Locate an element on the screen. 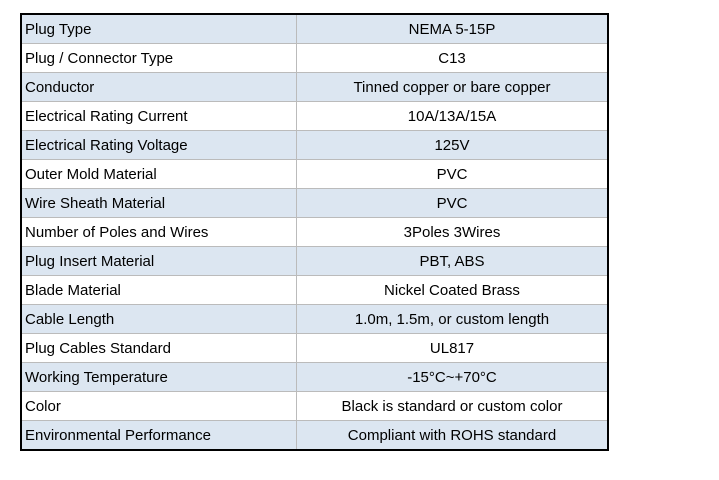  spec-value: Compliant with ROHS standard is located at coordinates (452, 435).